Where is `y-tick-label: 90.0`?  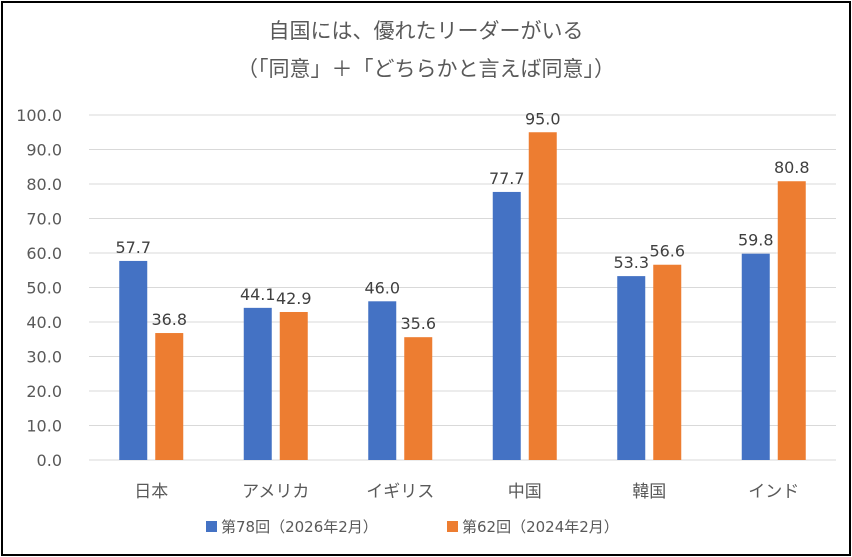 y-tick-label: 90.0 is located at coordinates (44, 150).